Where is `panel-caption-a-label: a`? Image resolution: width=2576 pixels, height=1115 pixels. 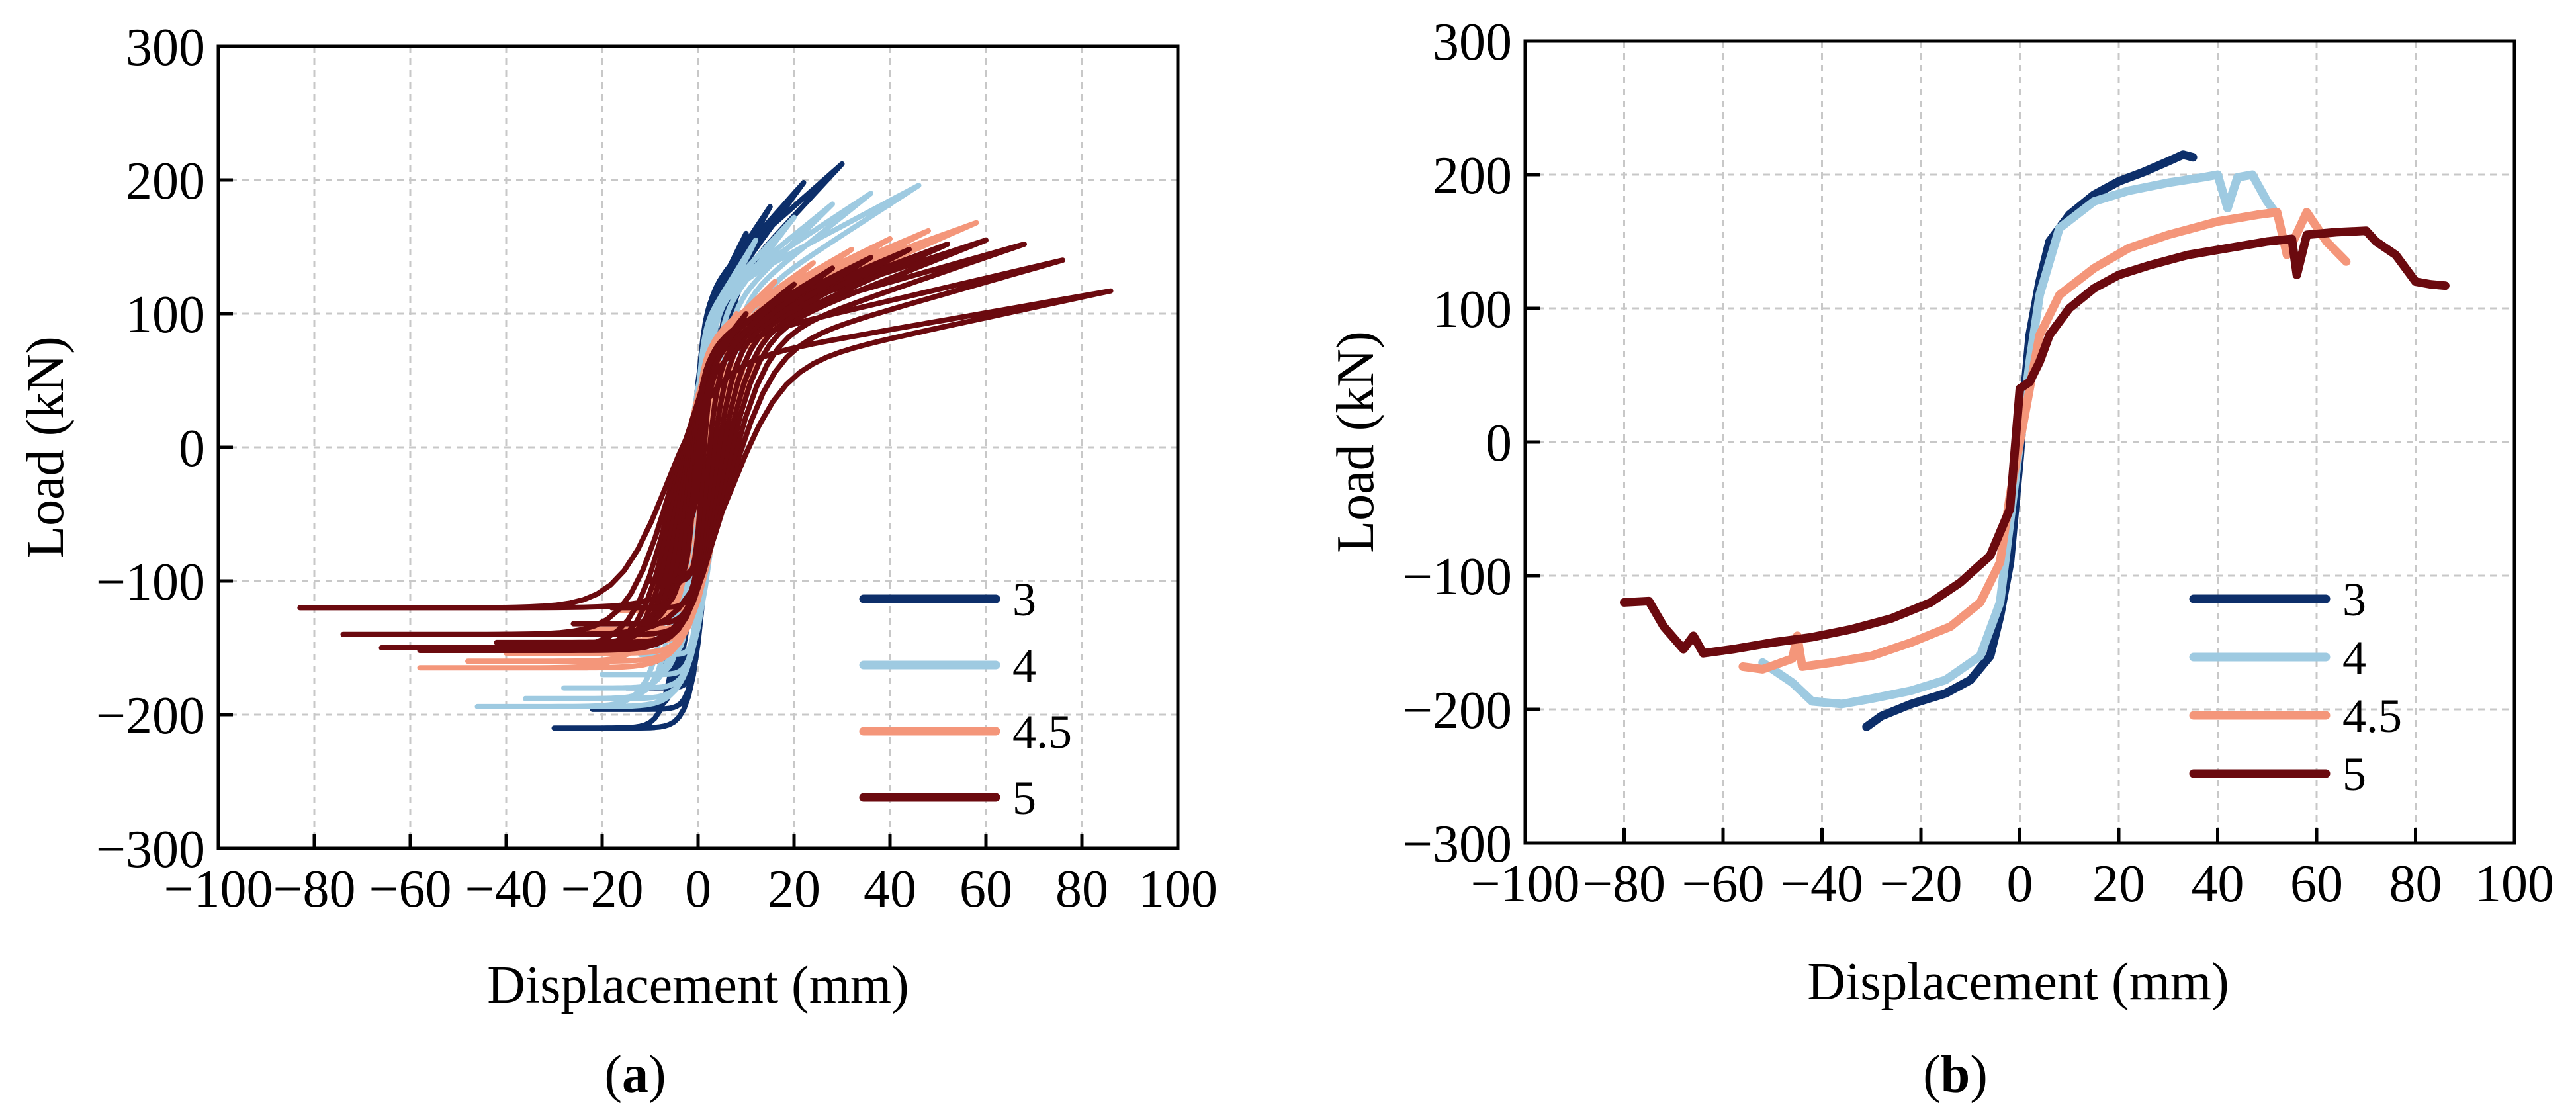 panel-caption-a-label: a is located at coordinates (635, 1075).